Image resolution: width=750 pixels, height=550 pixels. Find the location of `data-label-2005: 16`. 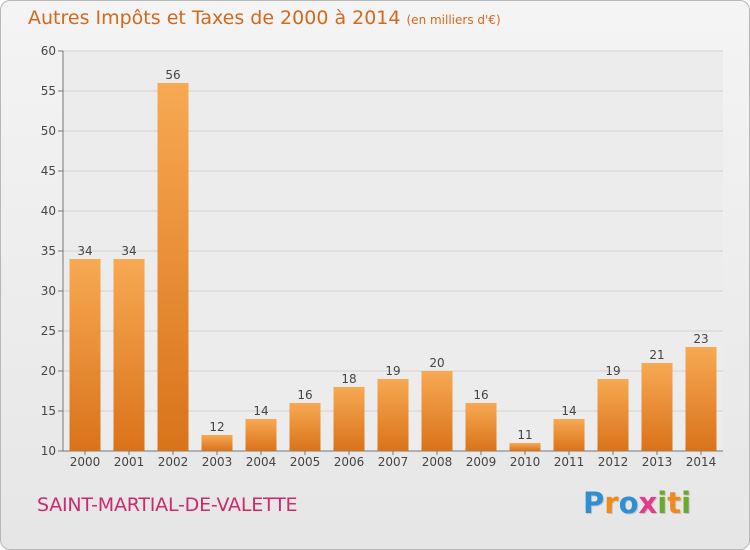

data-label-2005: 16 is located at coordinates (304, 395).